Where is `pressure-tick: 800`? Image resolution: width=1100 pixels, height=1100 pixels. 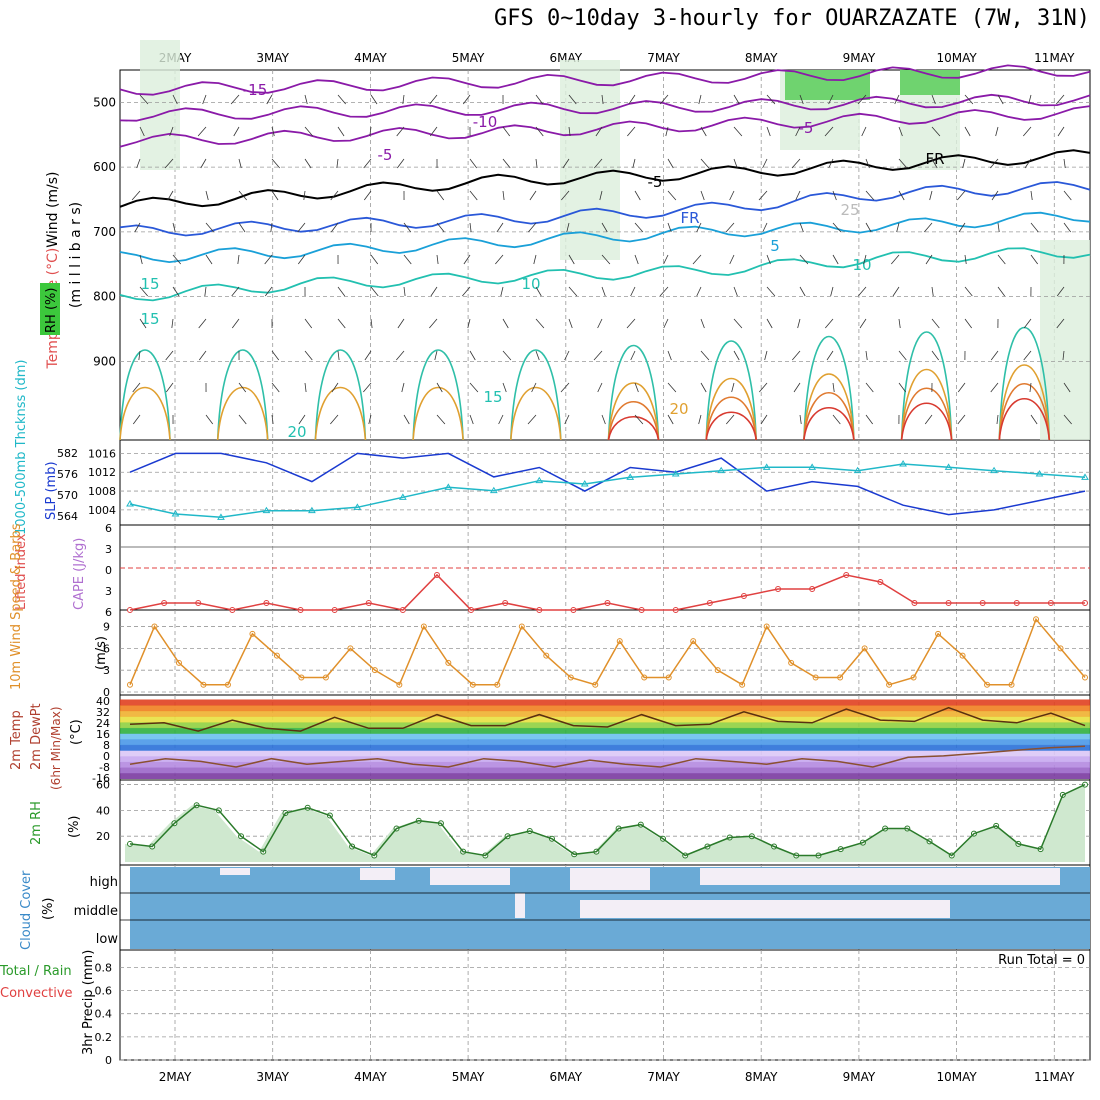
pressure-tick: 800 is located at coordinates (104, 297).